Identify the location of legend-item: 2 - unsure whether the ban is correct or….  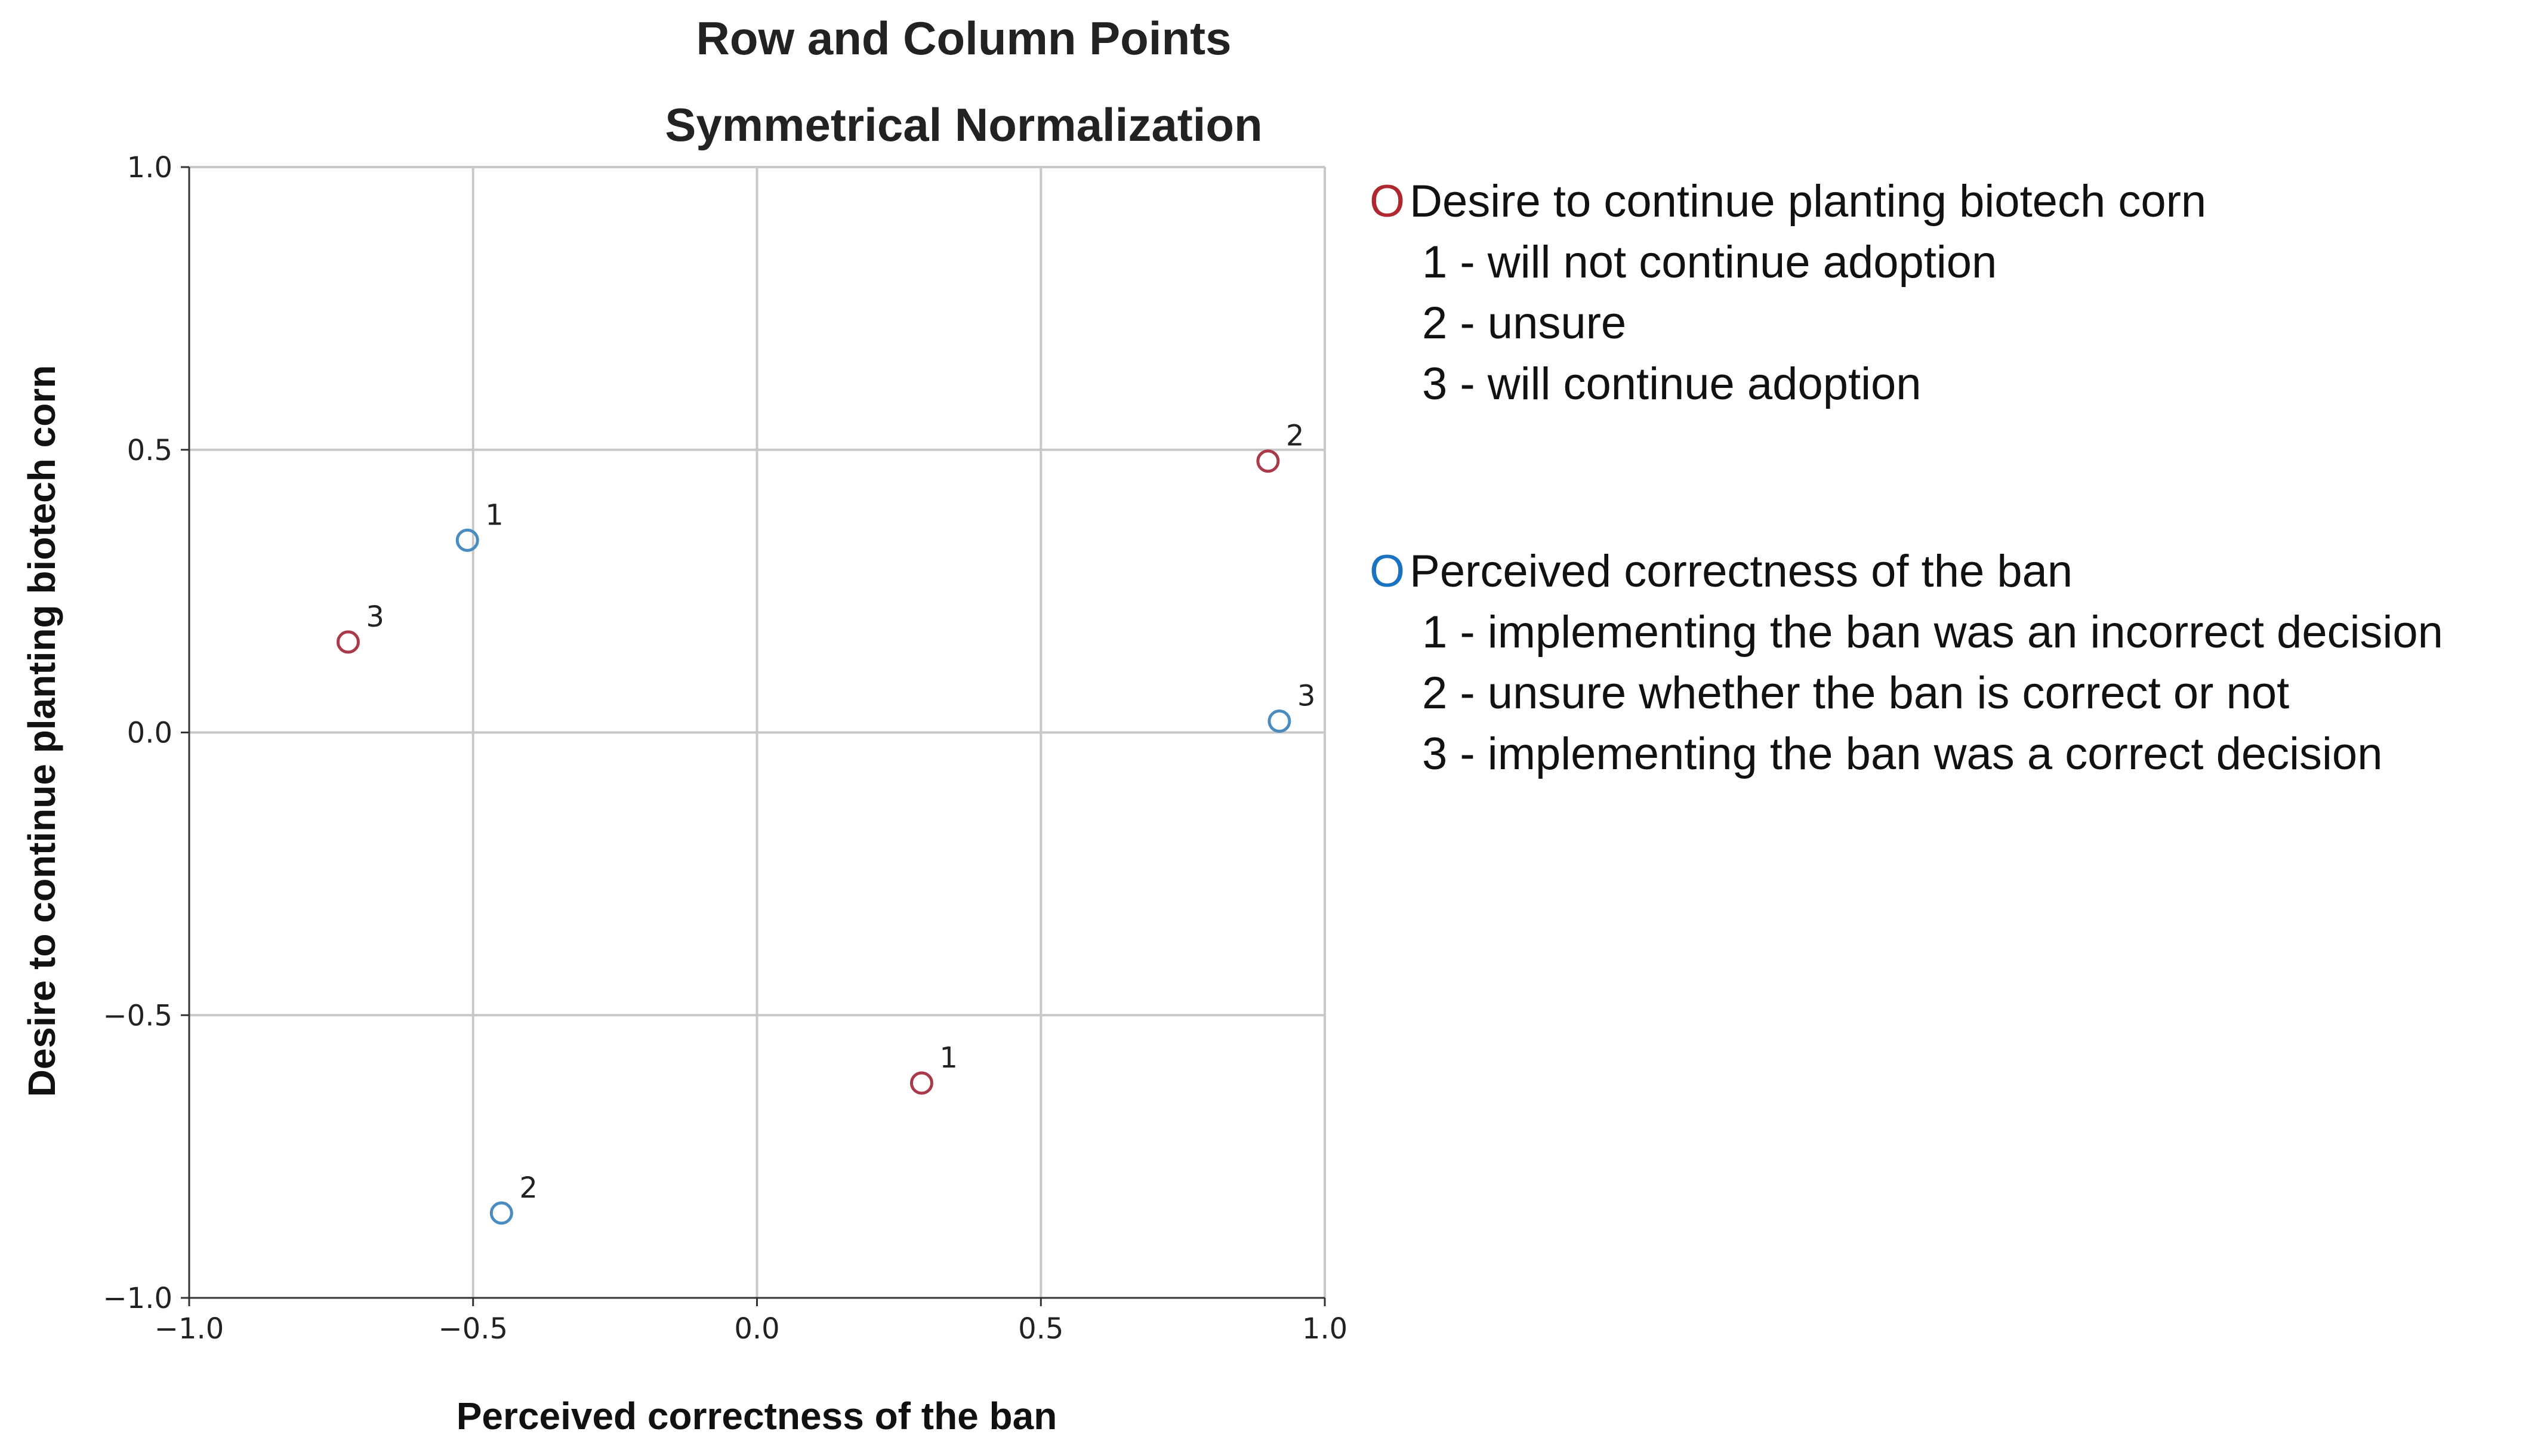
(1856, 693).